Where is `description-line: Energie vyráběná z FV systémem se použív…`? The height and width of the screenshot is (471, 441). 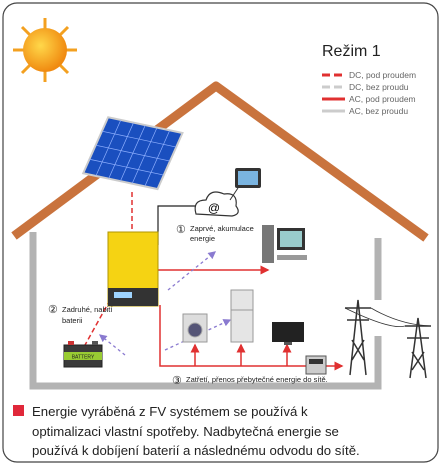 description-line: Energie vyráběná z FV systémem se použív… is located at coordinates (170, 411).